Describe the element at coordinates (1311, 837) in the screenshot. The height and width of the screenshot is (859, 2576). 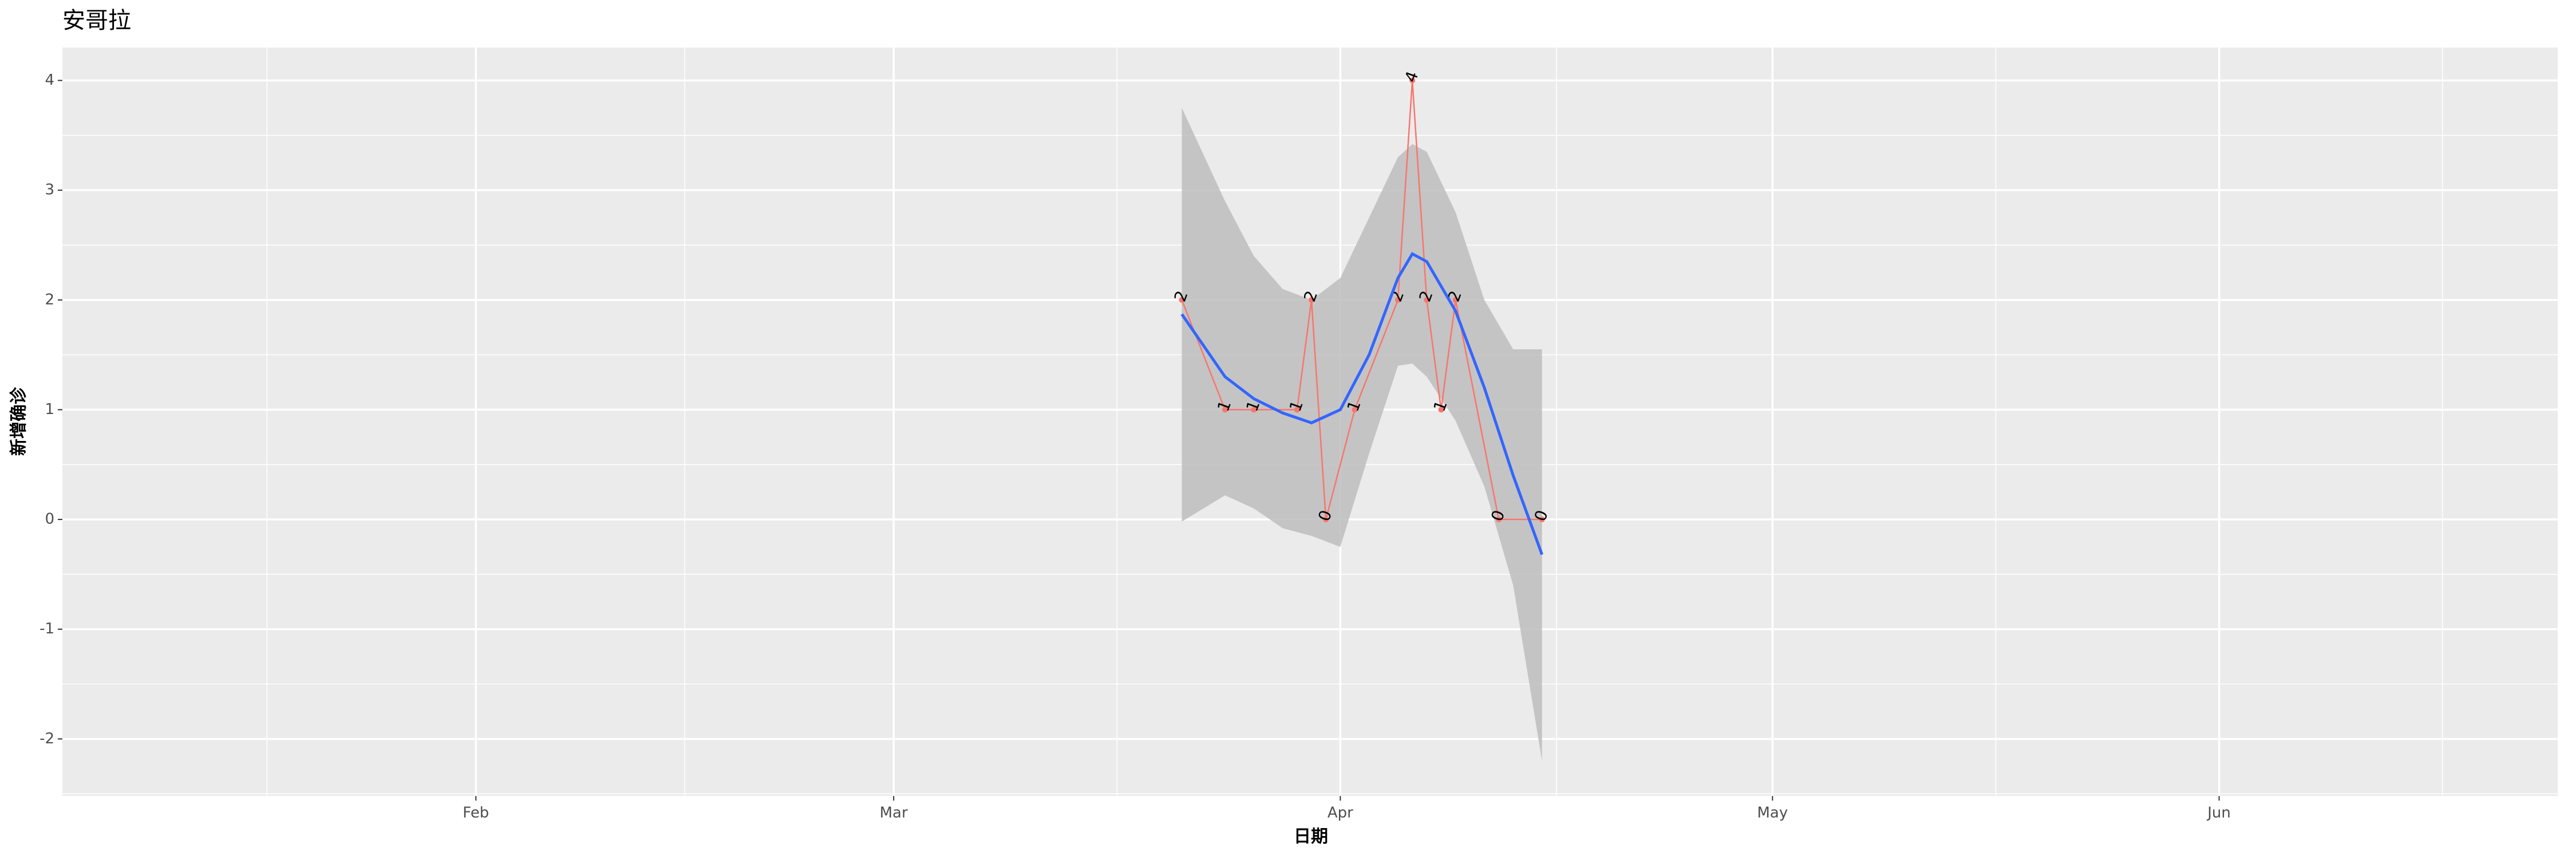
I see `x-axis-title: 日期` at that location.